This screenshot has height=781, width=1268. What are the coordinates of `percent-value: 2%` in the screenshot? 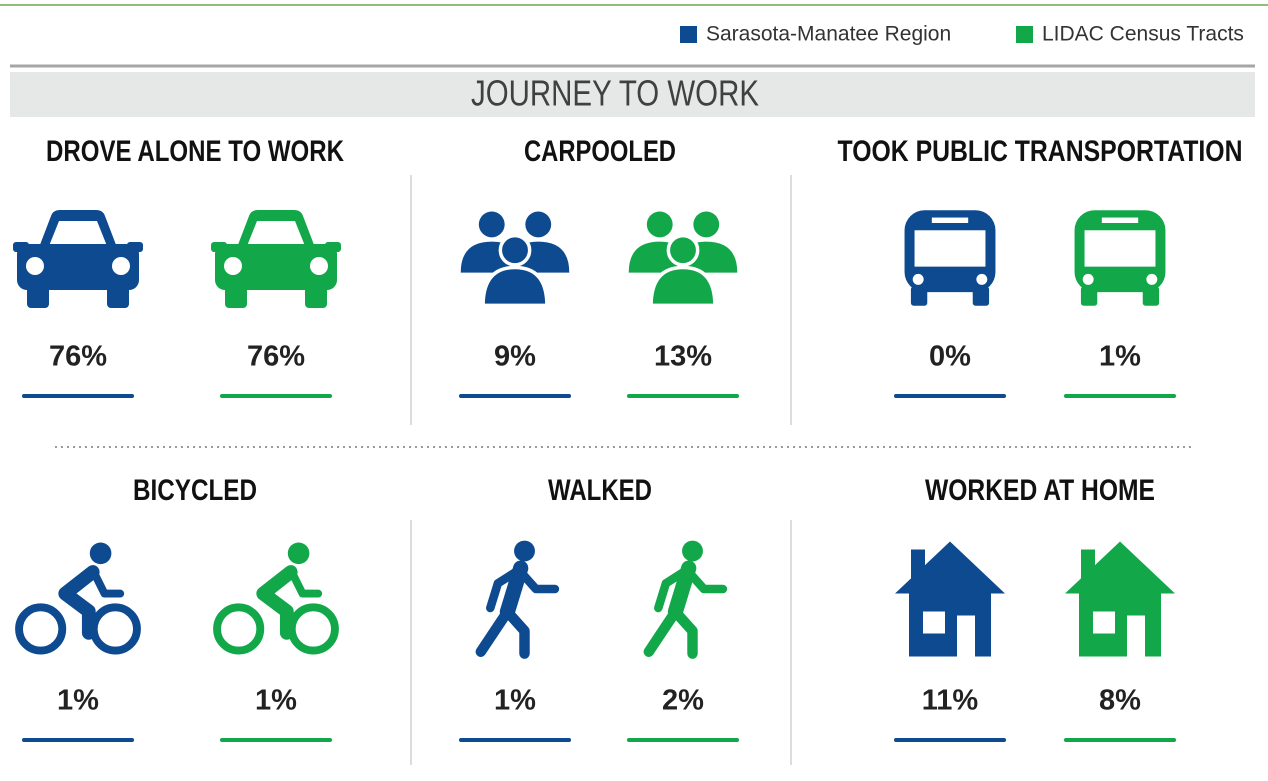 It's located at (683, 701).